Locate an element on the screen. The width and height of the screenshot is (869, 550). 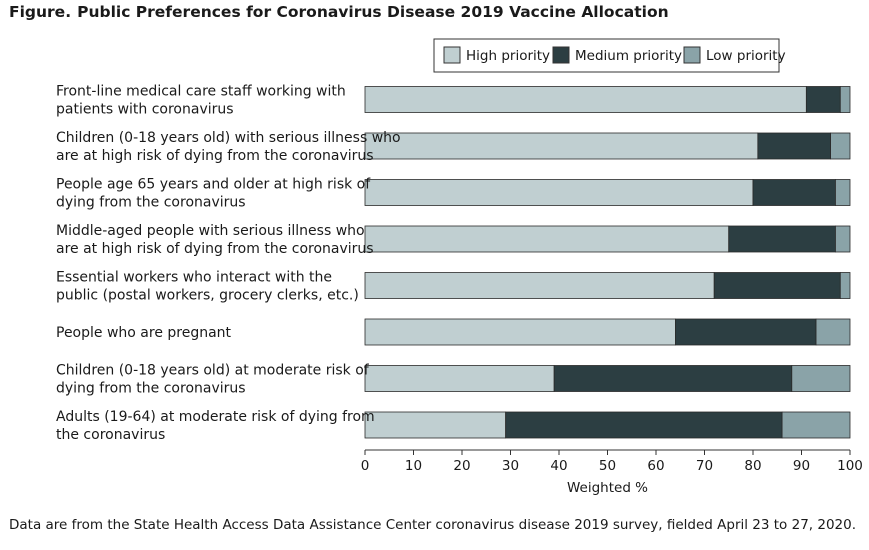
x-tick-label-100: 100 is located at coordinates (850, 466).